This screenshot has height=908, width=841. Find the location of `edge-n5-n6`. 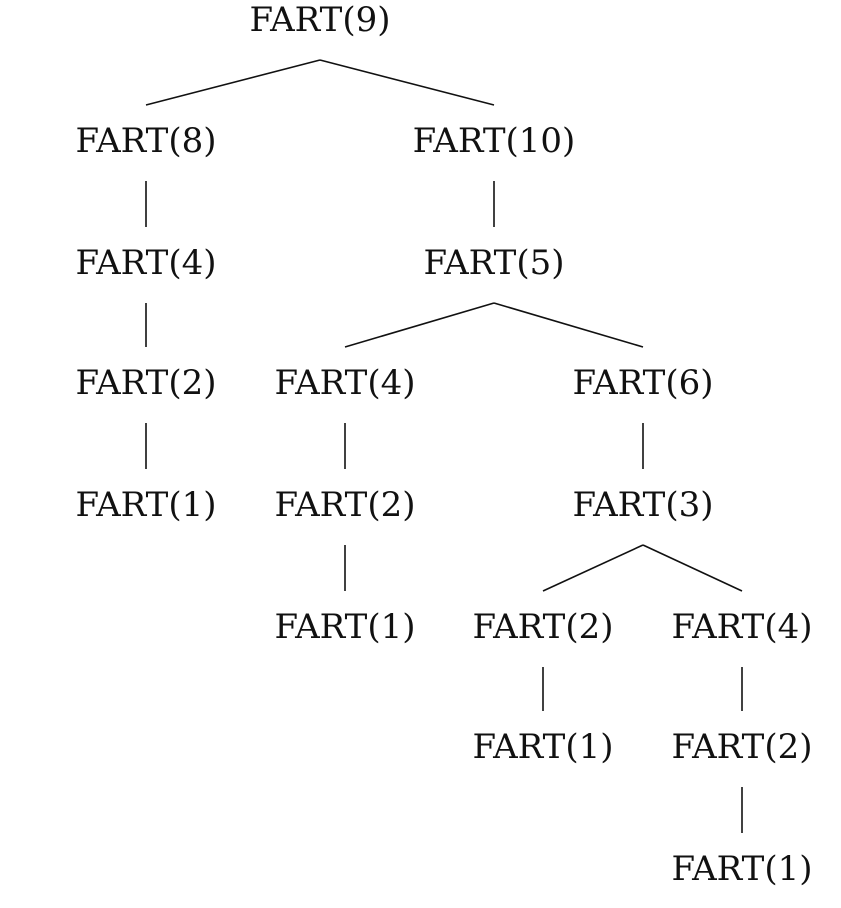

edge-n5-n6 is located at coordinates (568, 325).